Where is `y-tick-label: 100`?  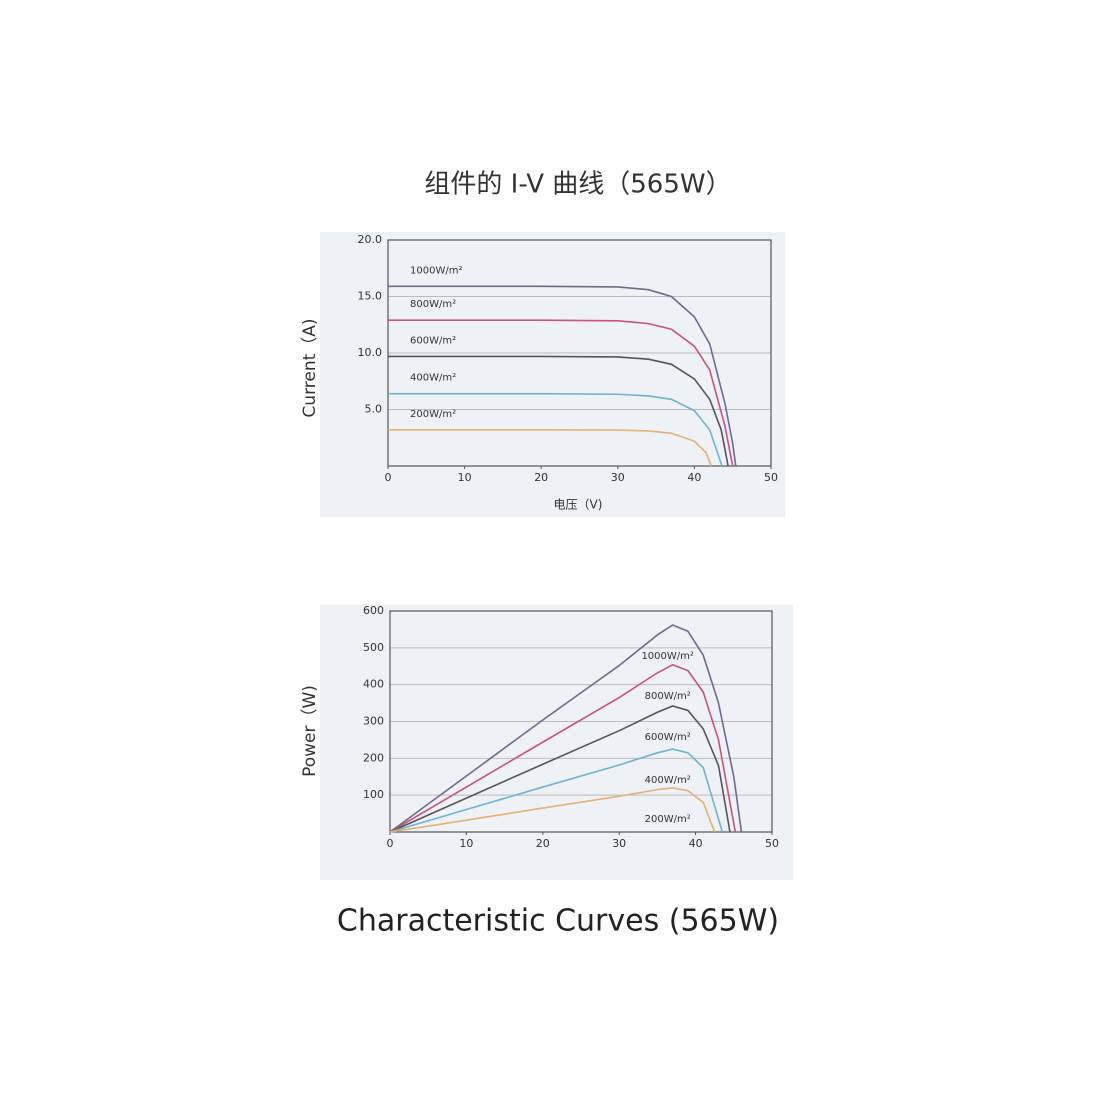 y-tick-label: 100 is located at coordinates (373, 794).